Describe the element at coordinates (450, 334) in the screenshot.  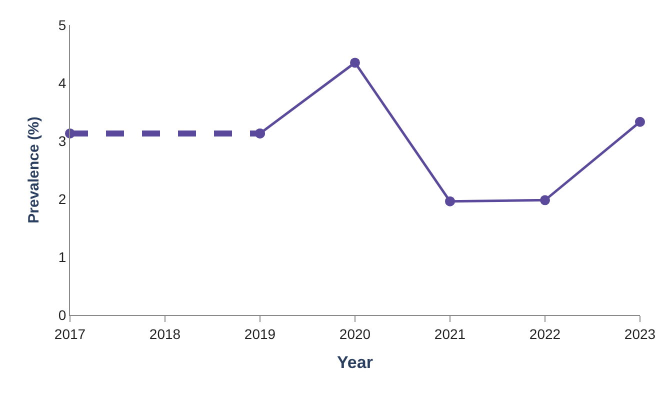
I see `x-tick-label: 2021` at that location.